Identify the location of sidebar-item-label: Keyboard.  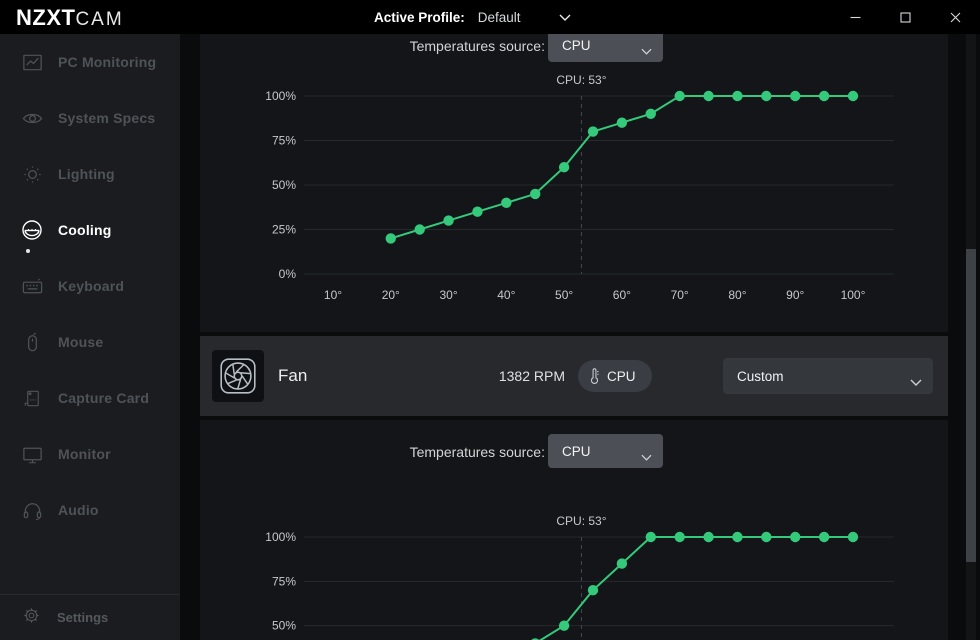
(91, 286).